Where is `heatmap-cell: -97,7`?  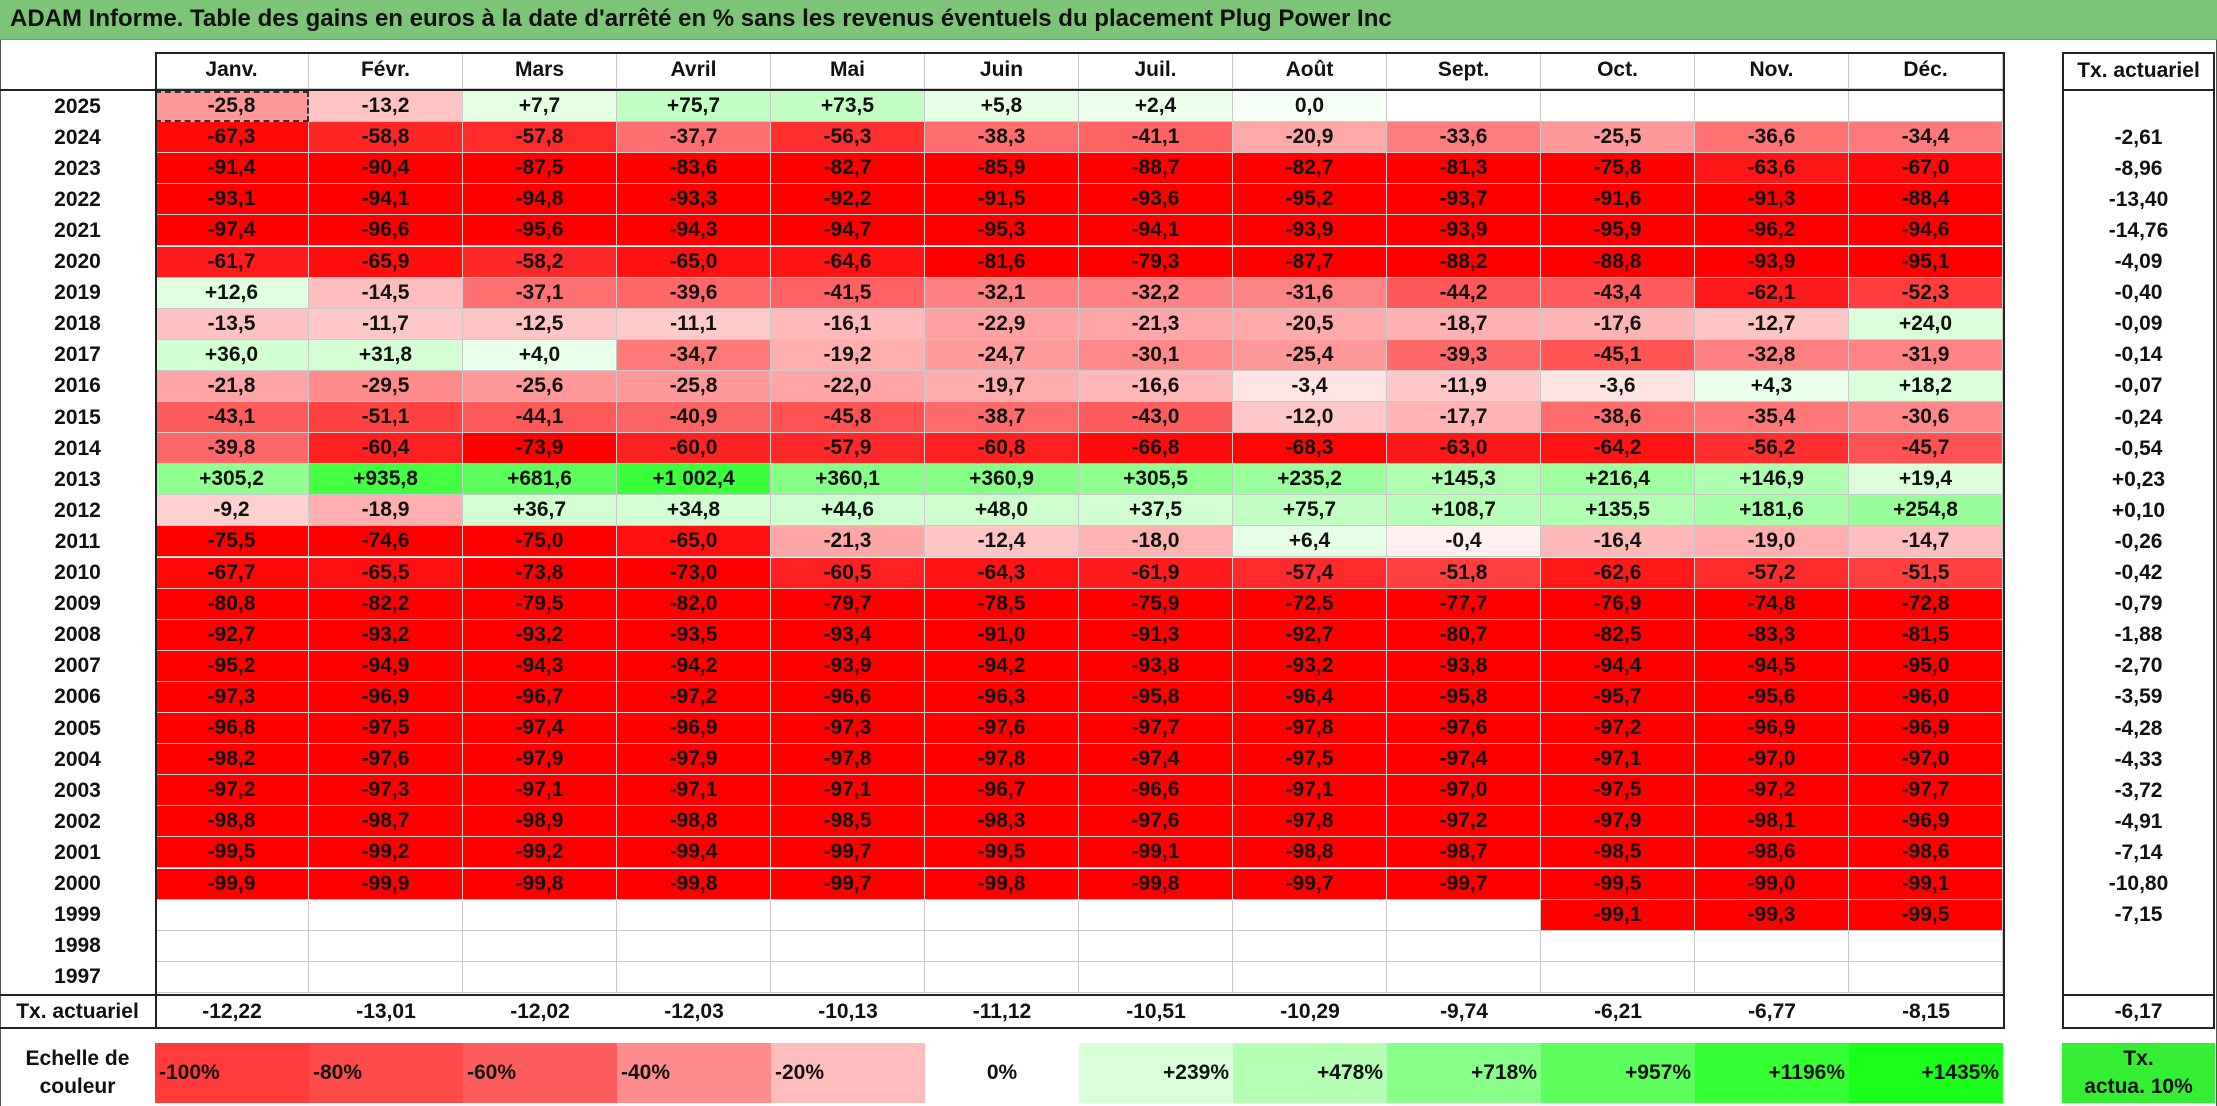
heatmap-cell: -97,7 is located at coordinates (1156, 729).